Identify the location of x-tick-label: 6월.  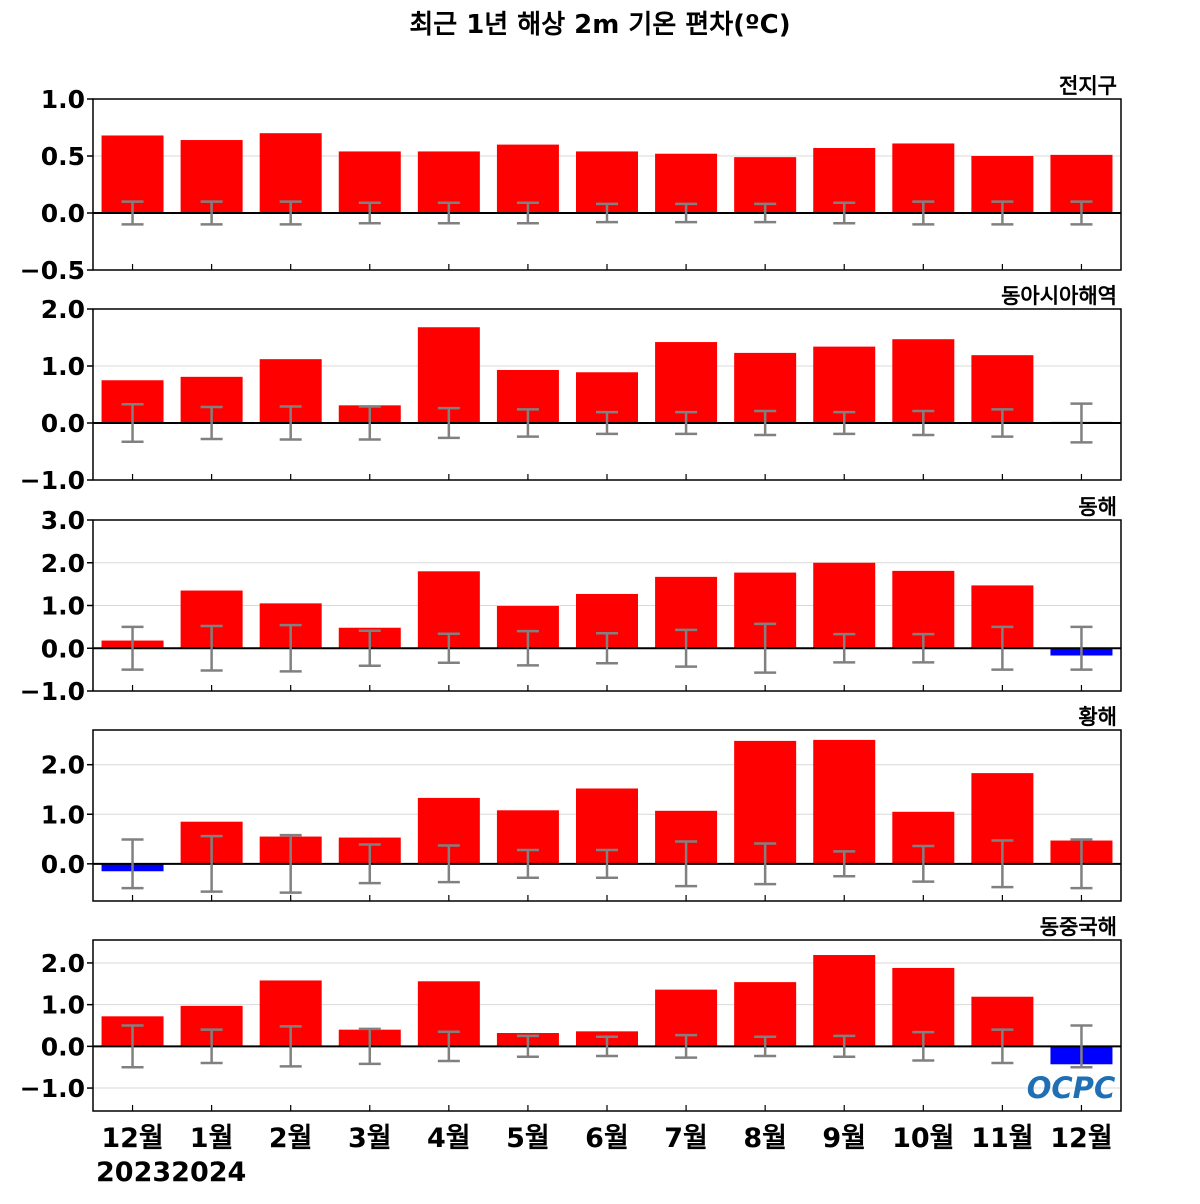
(607, 1138).